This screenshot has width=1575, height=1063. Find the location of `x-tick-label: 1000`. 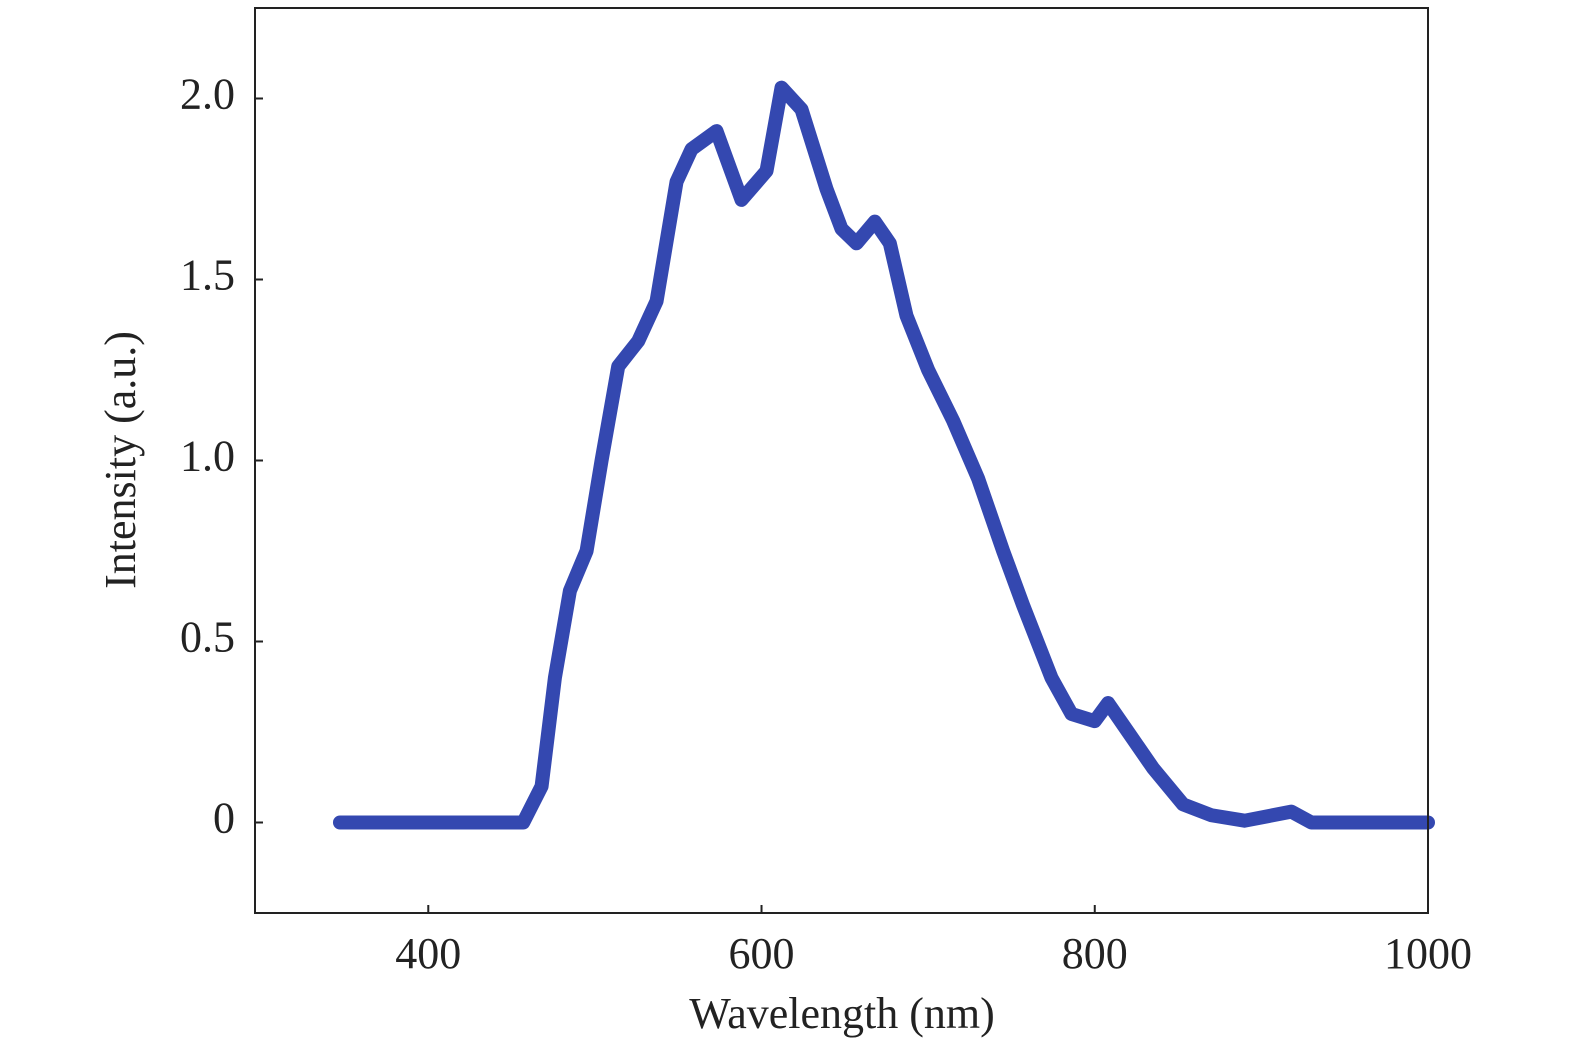

x-tick-label: 1000 is located at coordinates (1428, 953).